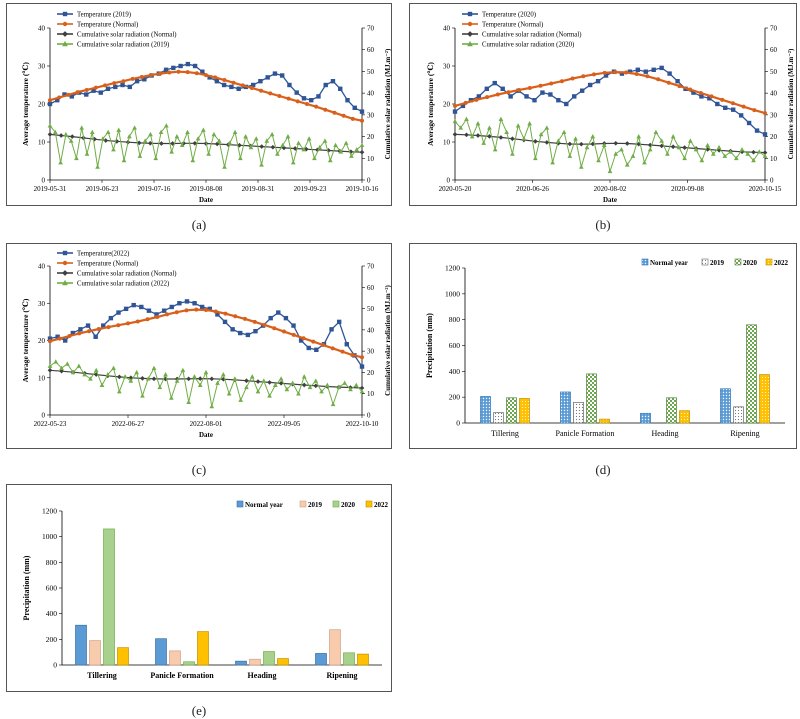 The height and width of the screenshot is (719, 800). What do you see at coordinates (264, 505) in the screenshot?
I see `legend-label: Normal year` at bounding box center [264, 505].